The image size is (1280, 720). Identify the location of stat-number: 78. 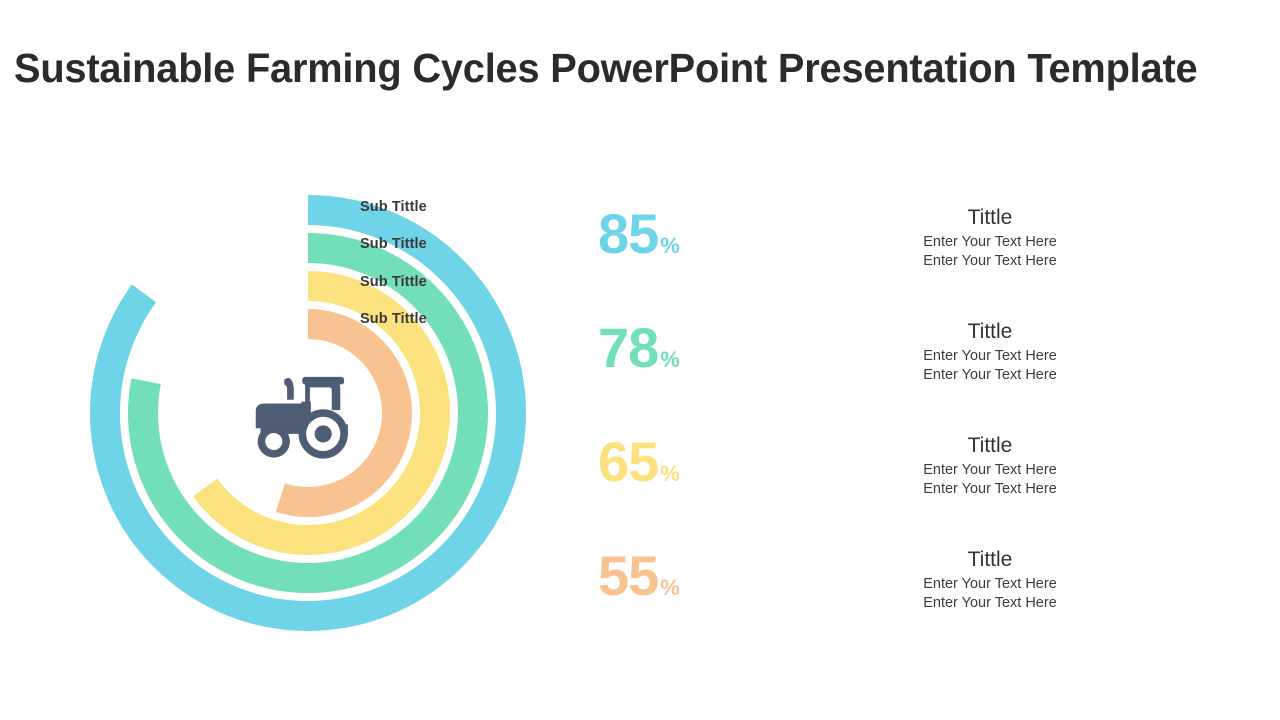
(628, 347).